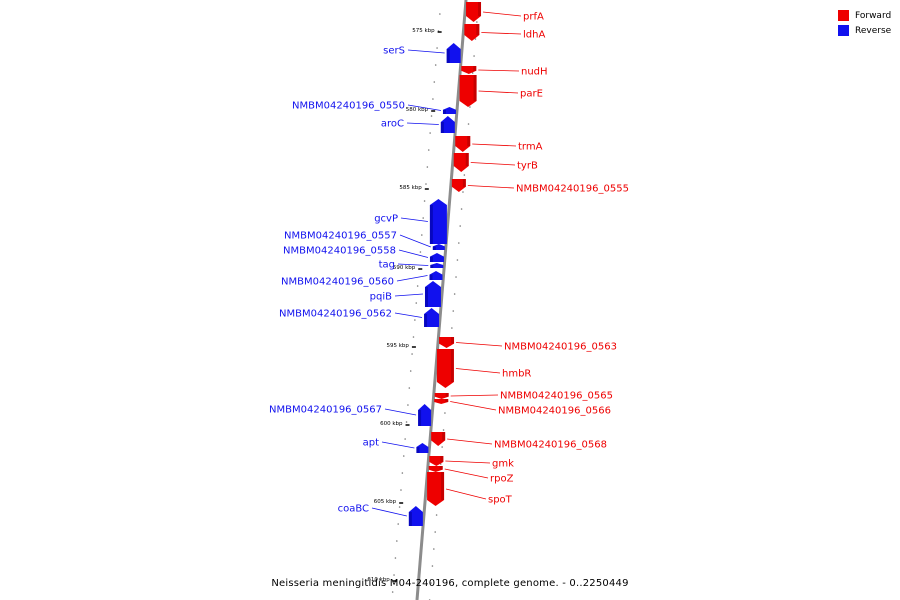  What do you see at coordinates (335, 314) in the screenshot?
I see `gene-label-nmbm04240196-0562: NMBM04240196_0562` at bounding box center [335, 314].